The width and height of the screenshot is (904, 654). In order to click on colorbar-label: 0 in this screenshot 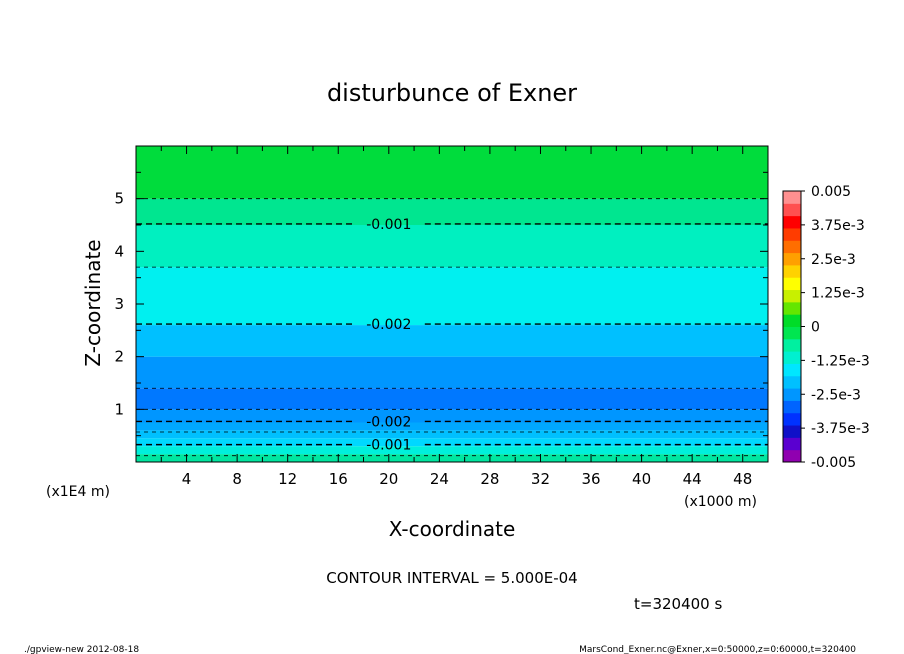, I will do `click(815, 328)`.